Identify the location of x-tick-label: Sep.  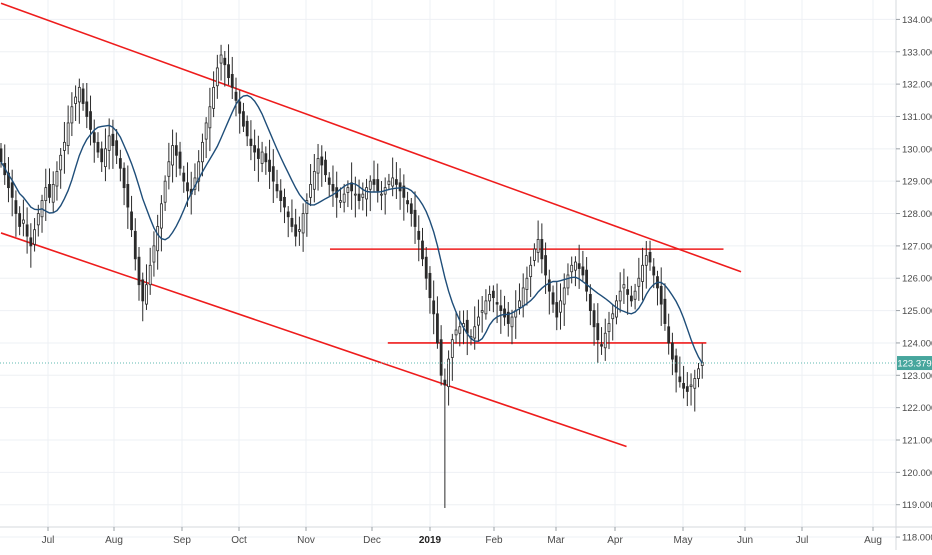
(182, 540).